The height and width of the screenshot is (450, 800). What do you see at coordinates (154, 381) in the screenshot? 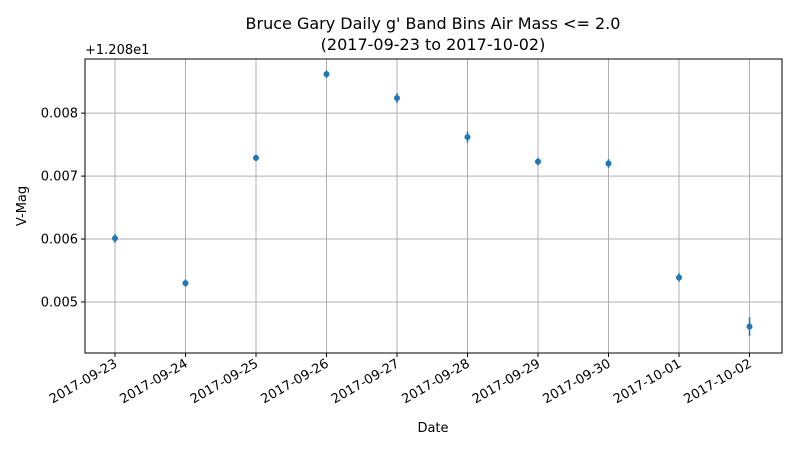
I see `x-tick-label: 2017-09-24` at bounding box center [154, 381].